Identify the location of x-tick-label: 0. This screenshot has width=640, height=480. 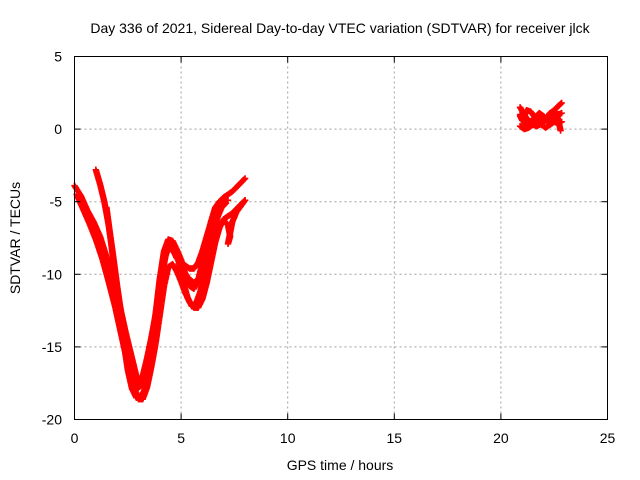
(75, 438).